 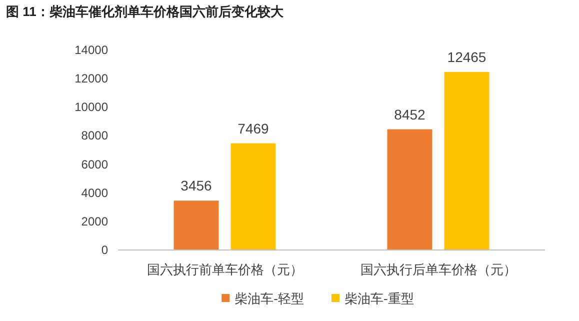 I want to click on y-tick-label: 8000, so click(x=94, y=135).